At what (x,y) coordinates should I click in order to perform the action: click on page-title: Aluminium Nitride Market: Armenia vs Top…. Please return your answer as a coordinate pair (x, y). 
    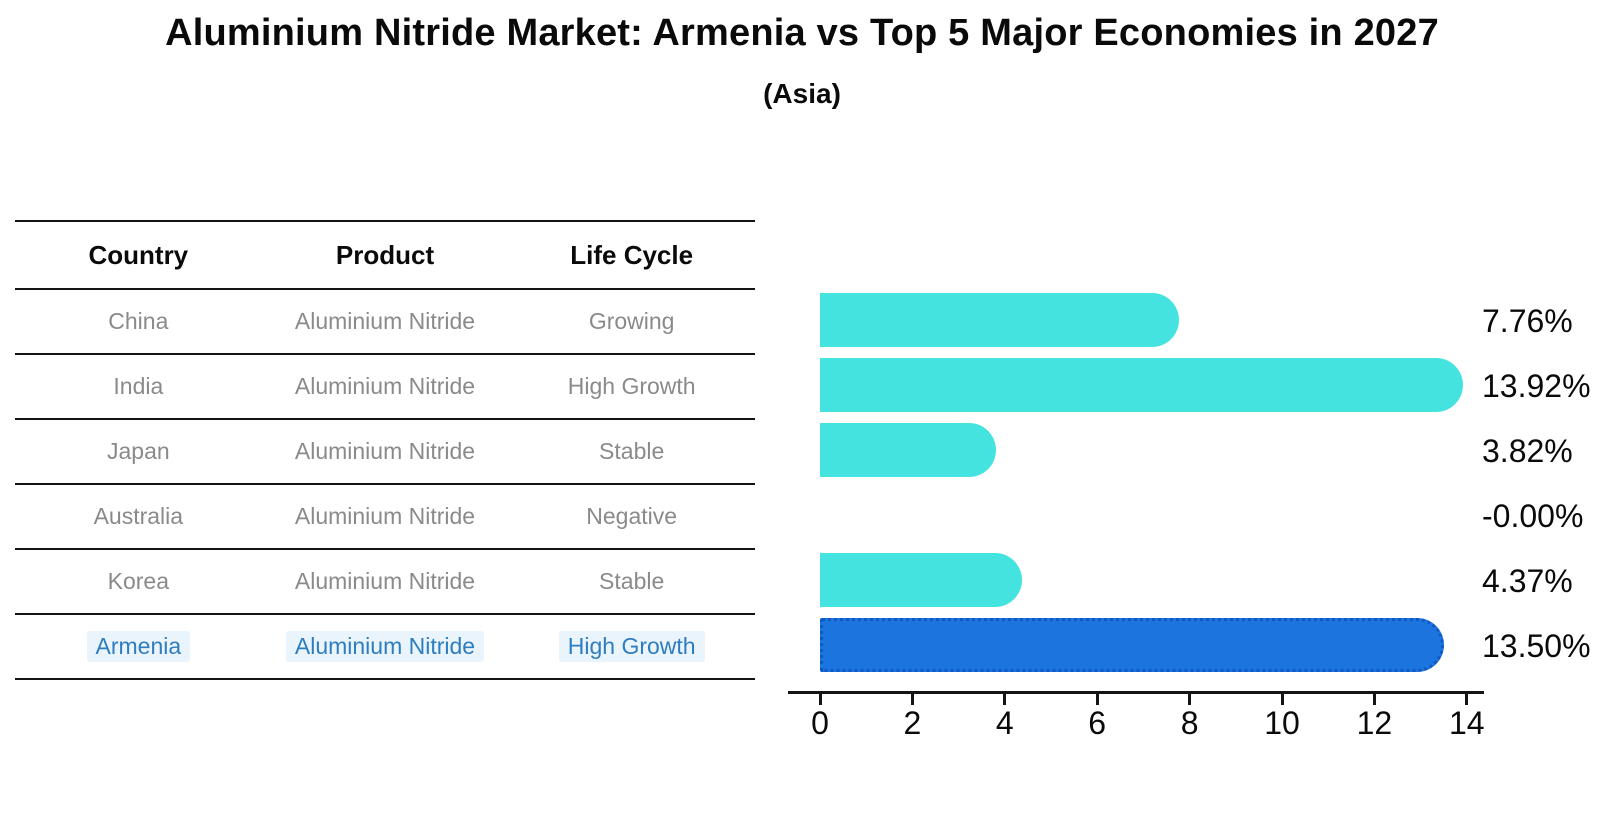
    Looking at the image, I should click on (802, 33).